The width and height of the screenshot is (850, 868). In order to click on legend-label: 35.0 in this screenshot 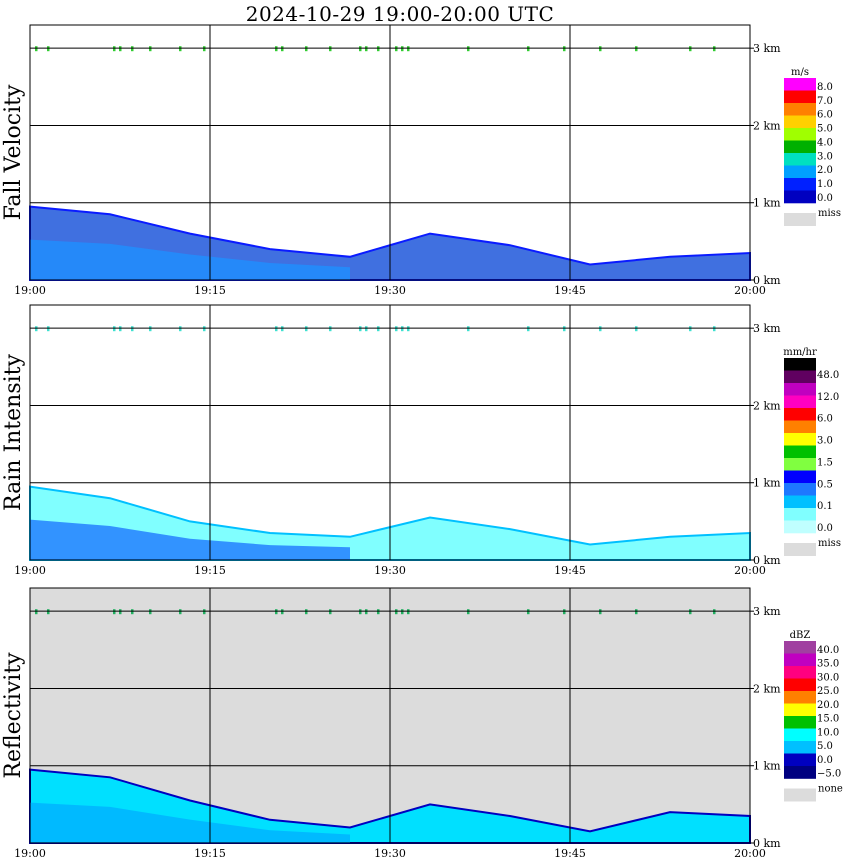, I will do `click(828, 664)`.